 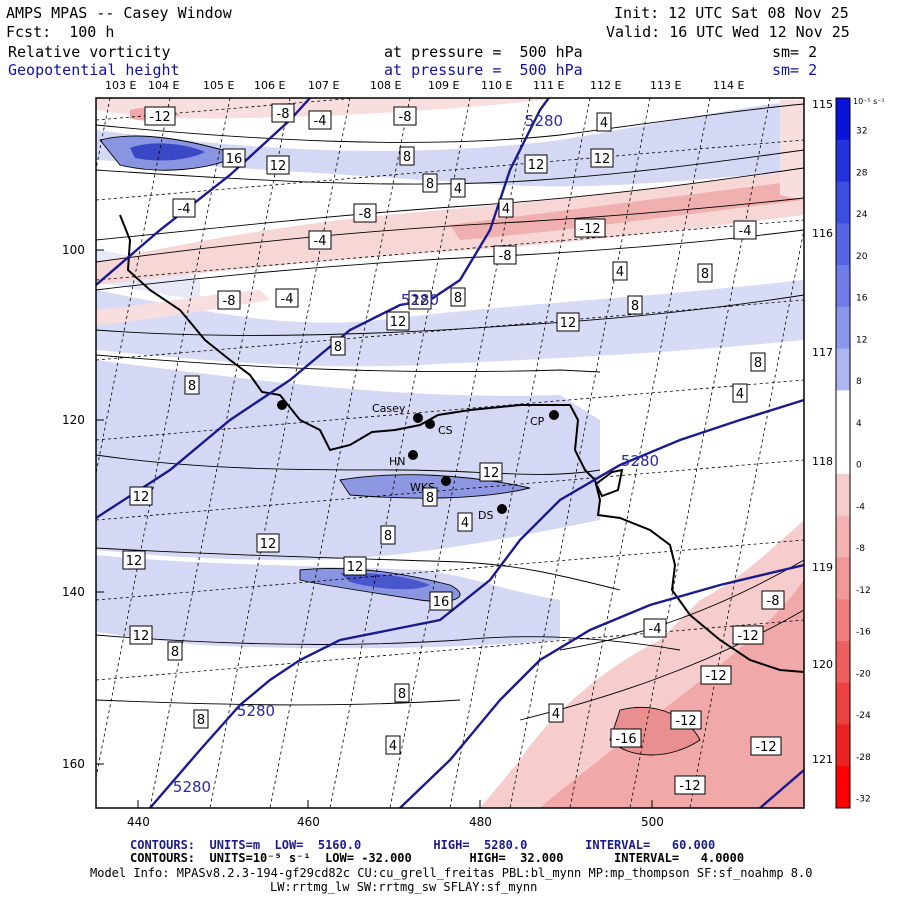 What do you see at coordinates (859, 466) in the screenshot?
I see `colorbar-label: 0` at bounding box center [859, 466].